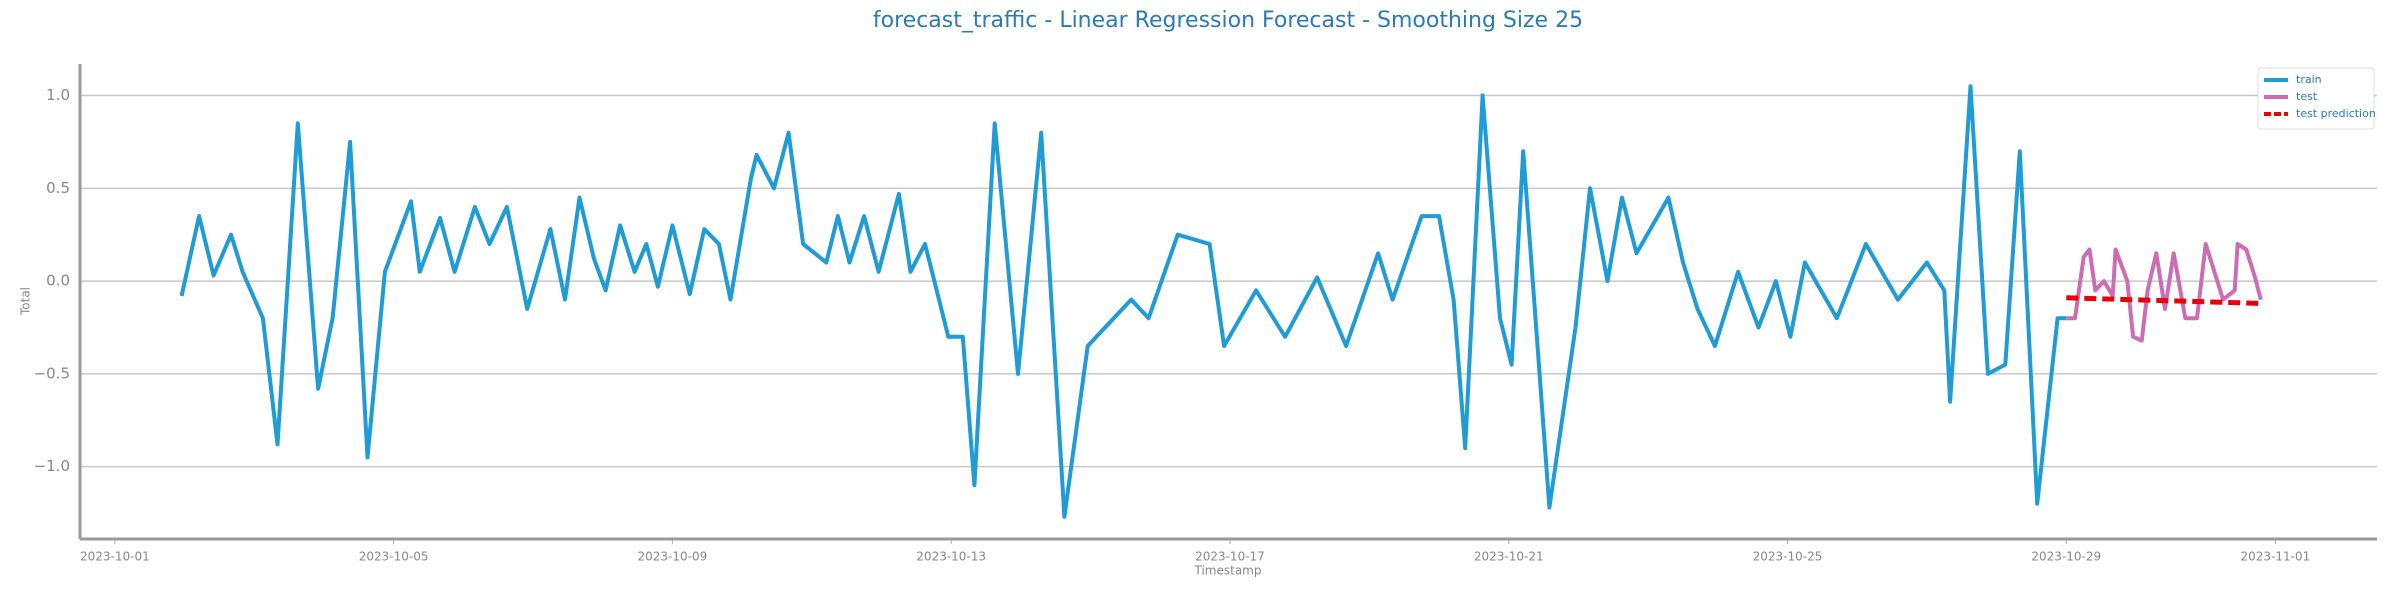 This screenshot has width=2400, height=600. I want to click on x-axis-label: Timestamp, so click(1228, 571).